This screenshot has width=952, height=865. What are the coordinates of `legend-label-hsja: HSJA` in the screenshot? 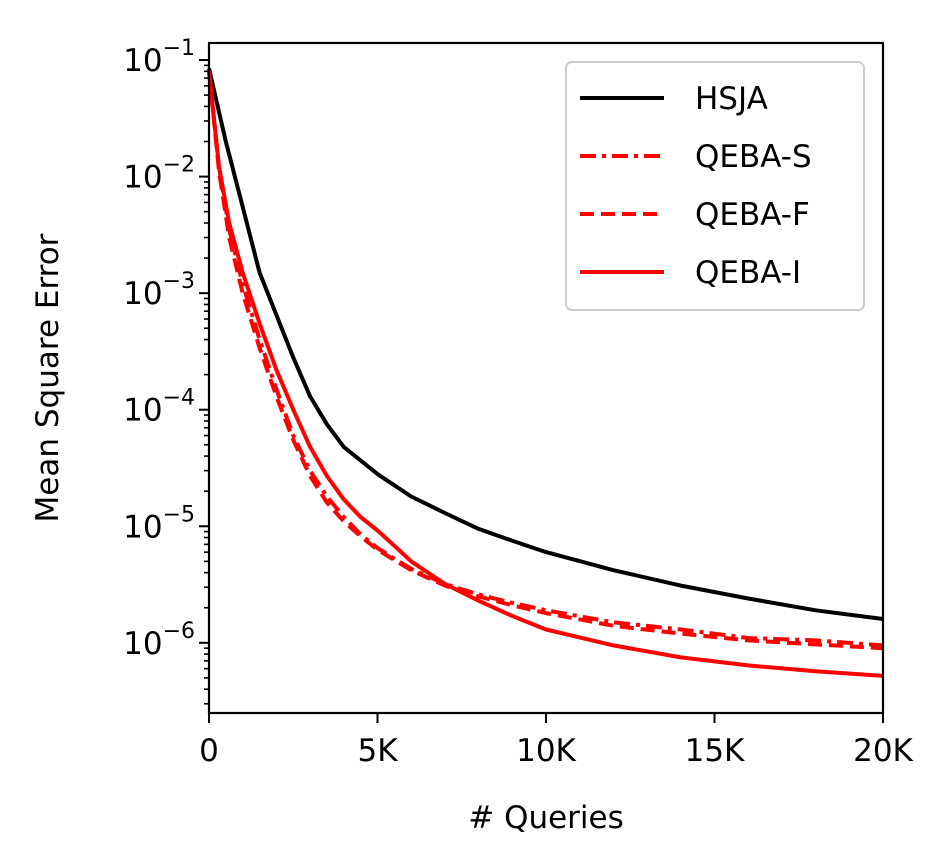 It's located at (731, 99).